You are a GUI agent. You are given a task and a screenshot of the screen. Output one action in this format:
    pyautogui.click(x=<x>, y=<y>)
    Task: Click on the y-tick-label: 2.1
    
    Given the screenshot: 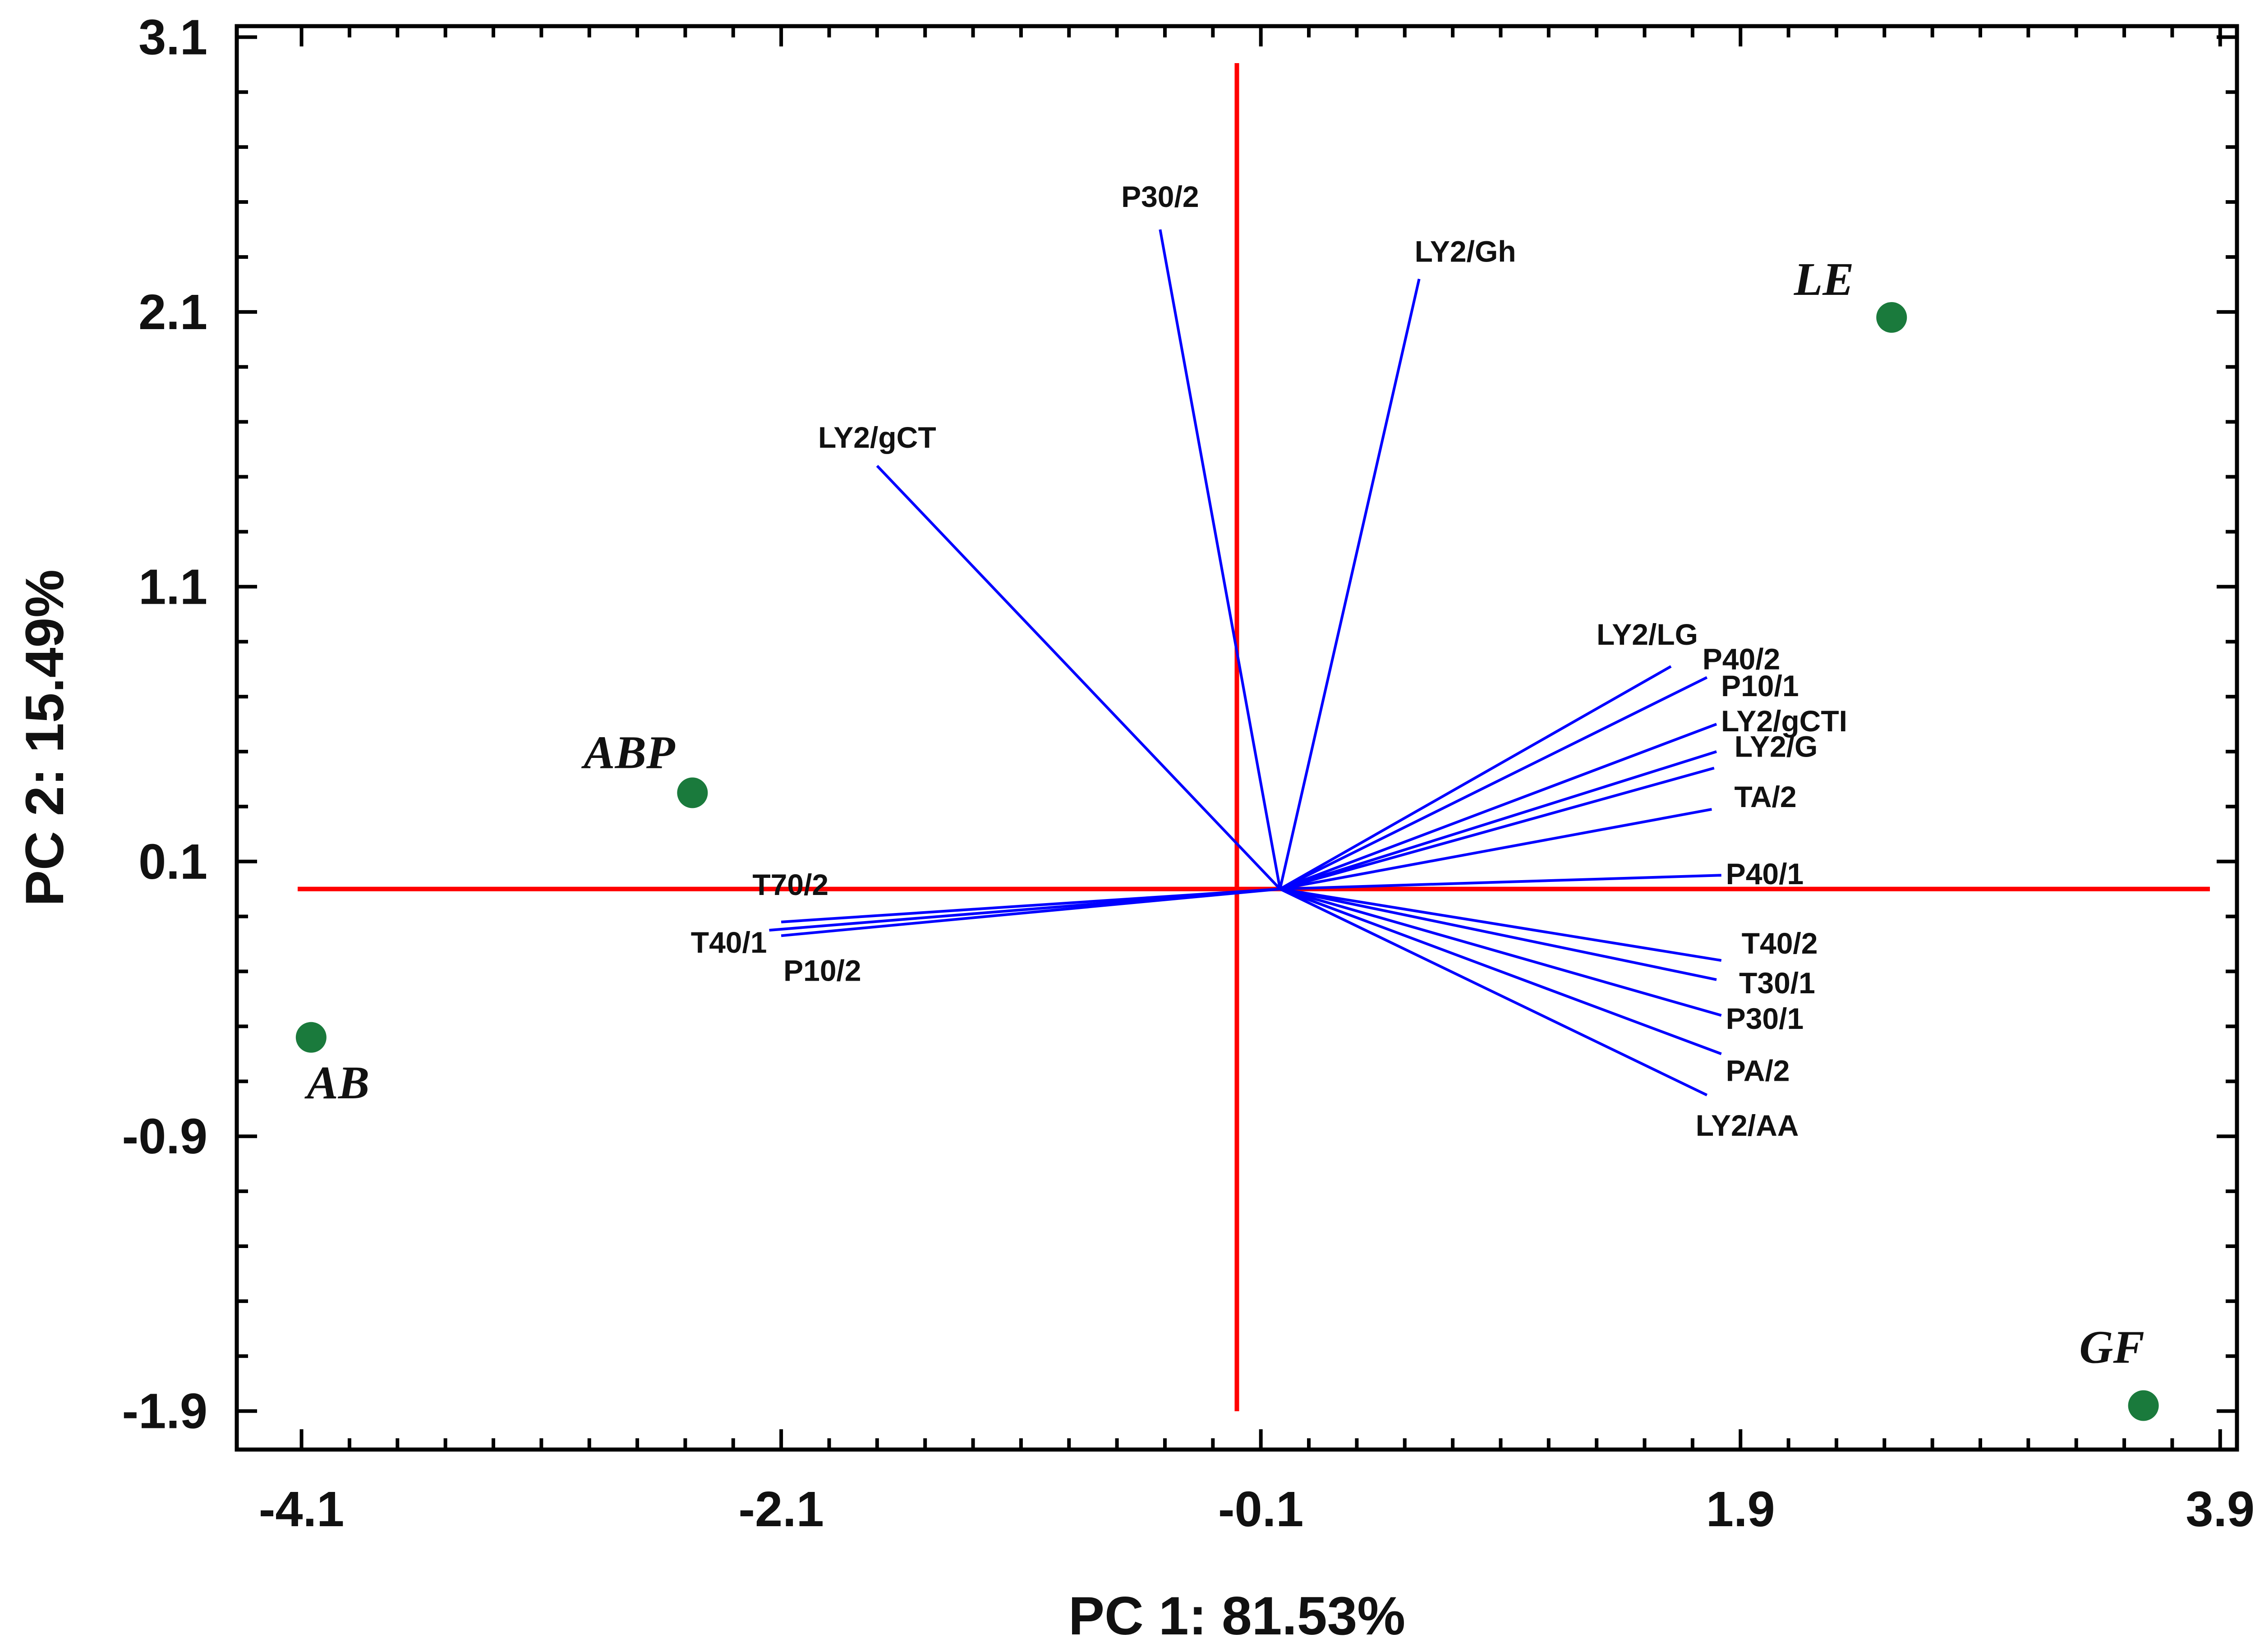 What is the action you would take?
    pyautogui.click(x=172, y=312)
    